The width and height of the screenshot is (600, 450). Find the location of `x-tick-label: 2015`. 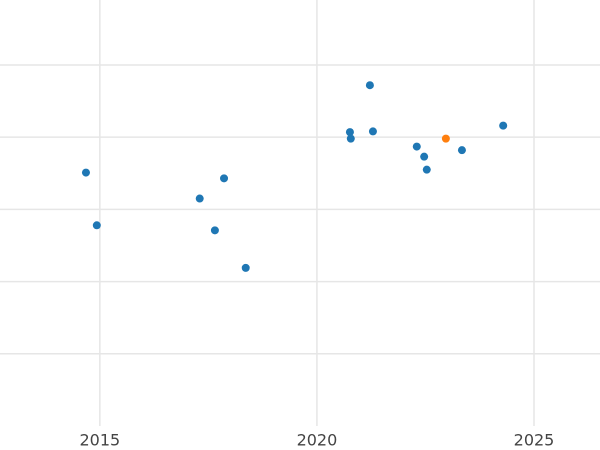

x-tick-label: 2015 is located at coordinates (99, 440).